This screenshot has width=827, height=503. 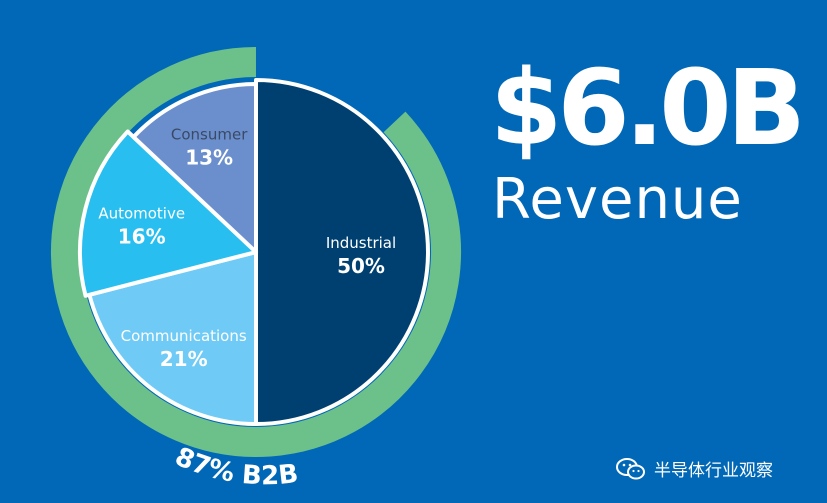 What do you see at coordinates (141, 214) in the screenshot?
I see `slice-label-automotive: Automotive` at bounding box center [141, 214].